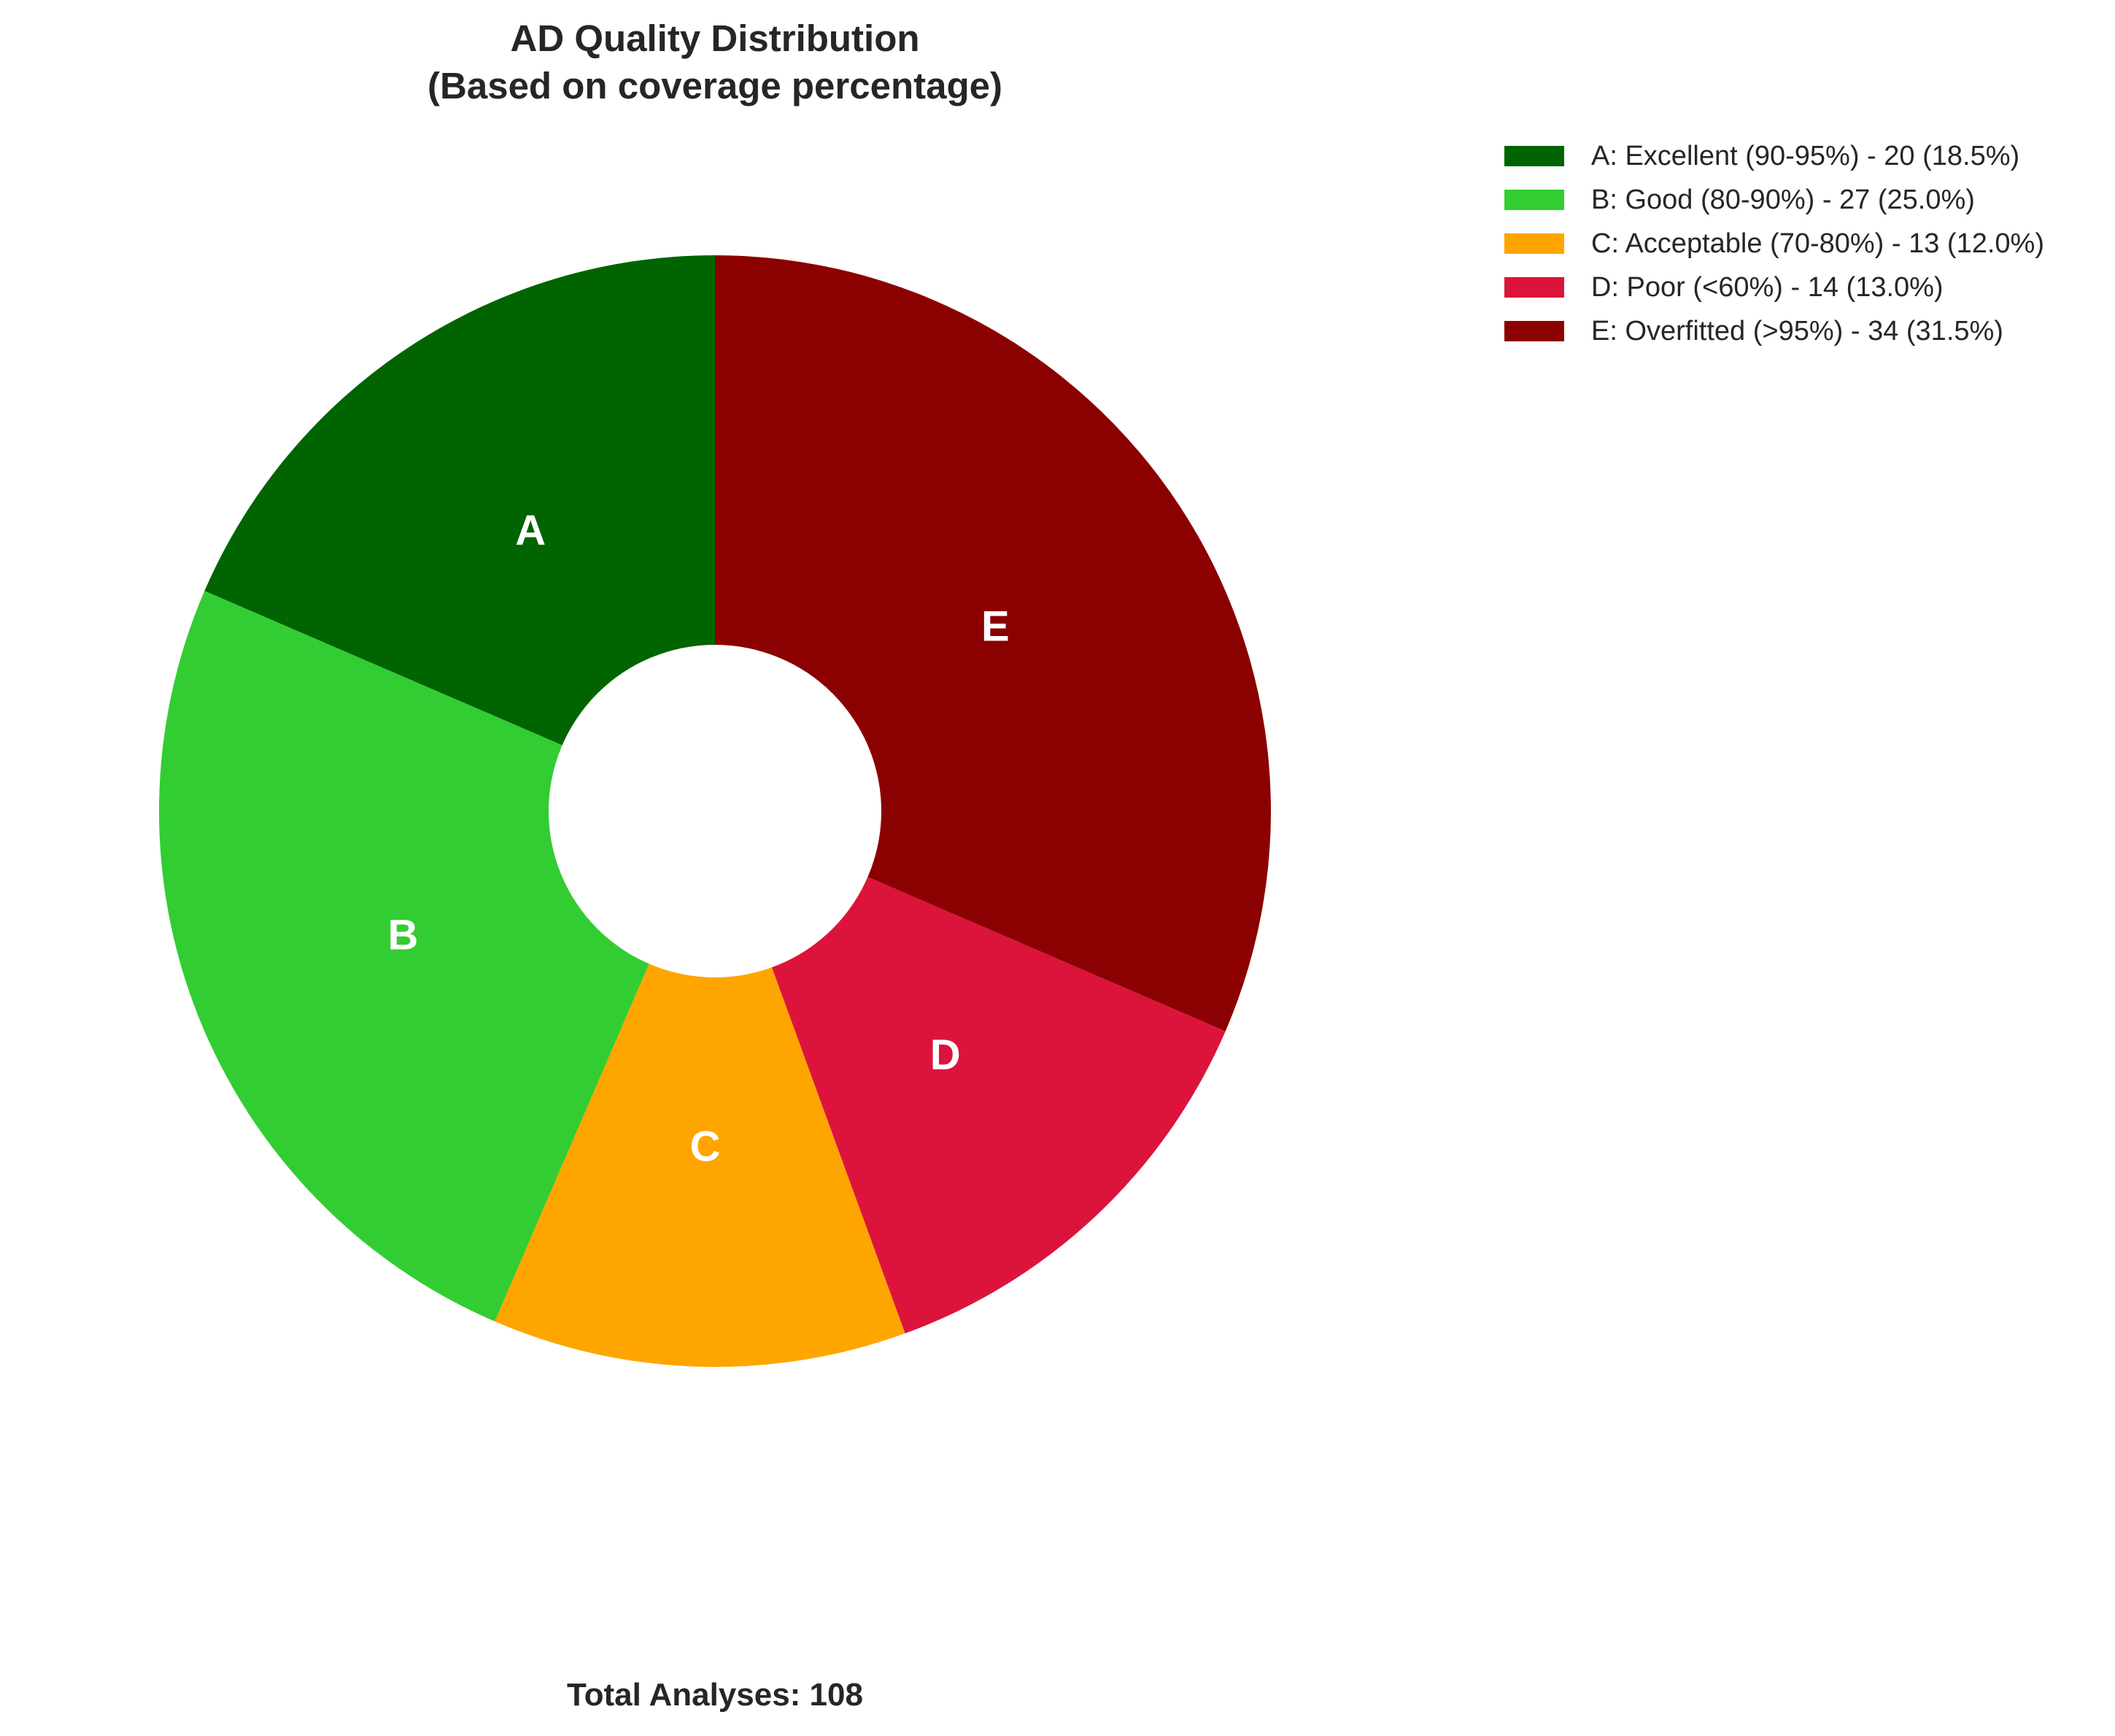 Image resolution: width=2115 pixels, height=1736 pixels. What do you see at coordinates (1534, 331) in the screenshot?
I see `legend-swatch-e` at bounding box center [1534, 331].